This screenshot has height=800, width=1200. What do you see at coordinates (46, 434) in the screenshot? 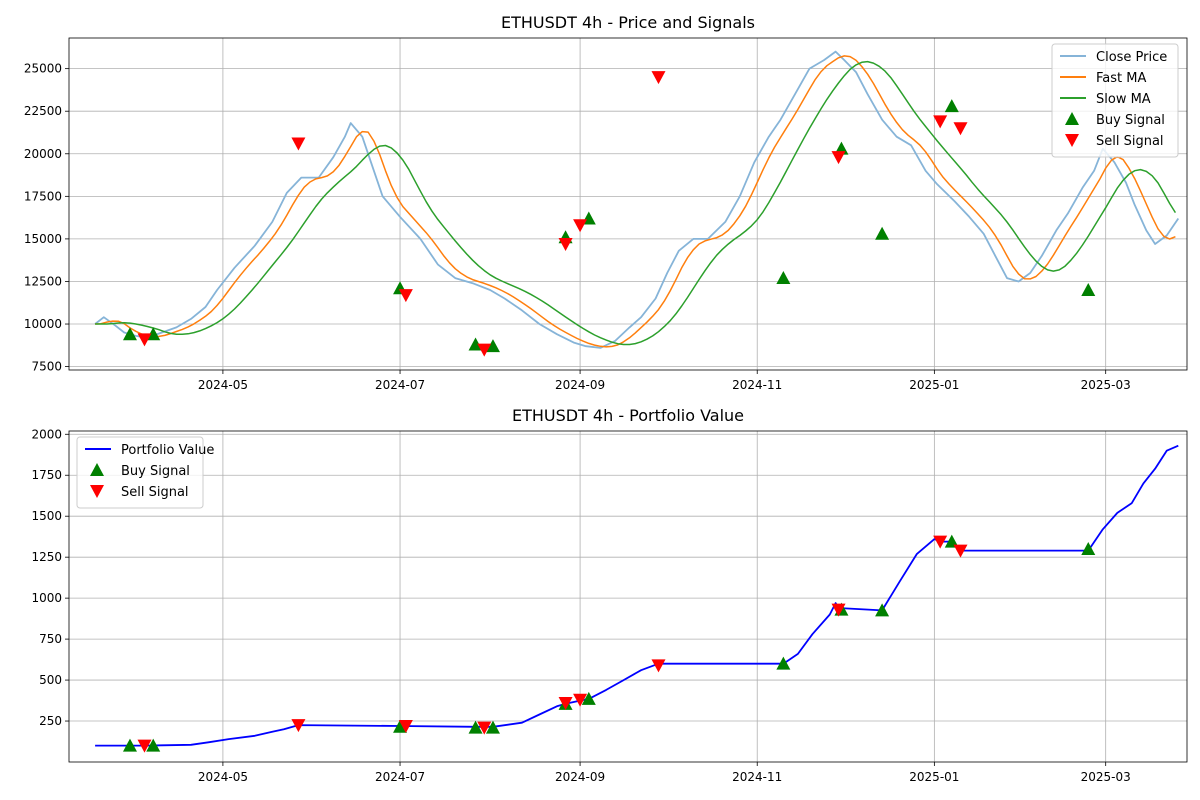
I see `y-tick-label: 2000` at bounding box center [46, 434].